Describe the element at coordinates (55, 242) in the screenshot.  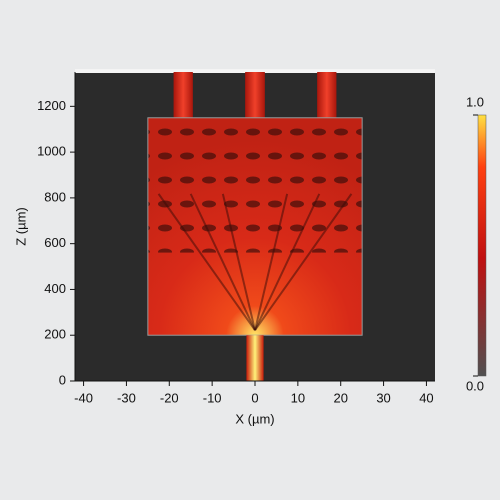
I see `y-tick-label: 600` at that location.